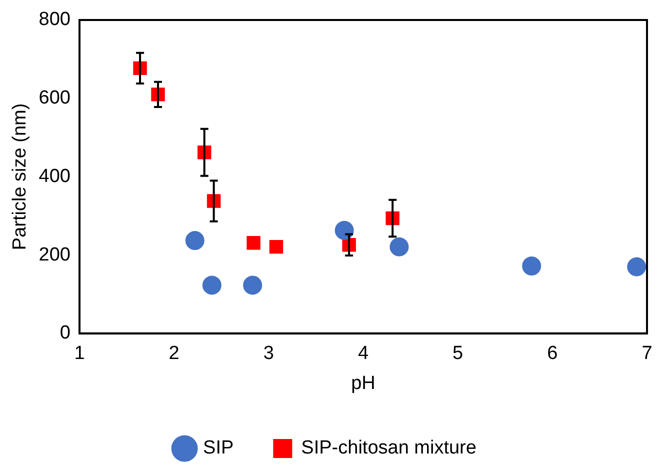 Image resolution: width=657 pixels, height=468 pixels. Describe the element at coordinates (20, 176) in the screenshot. I see `y-axis-title: Particle size (nm)` at that location.